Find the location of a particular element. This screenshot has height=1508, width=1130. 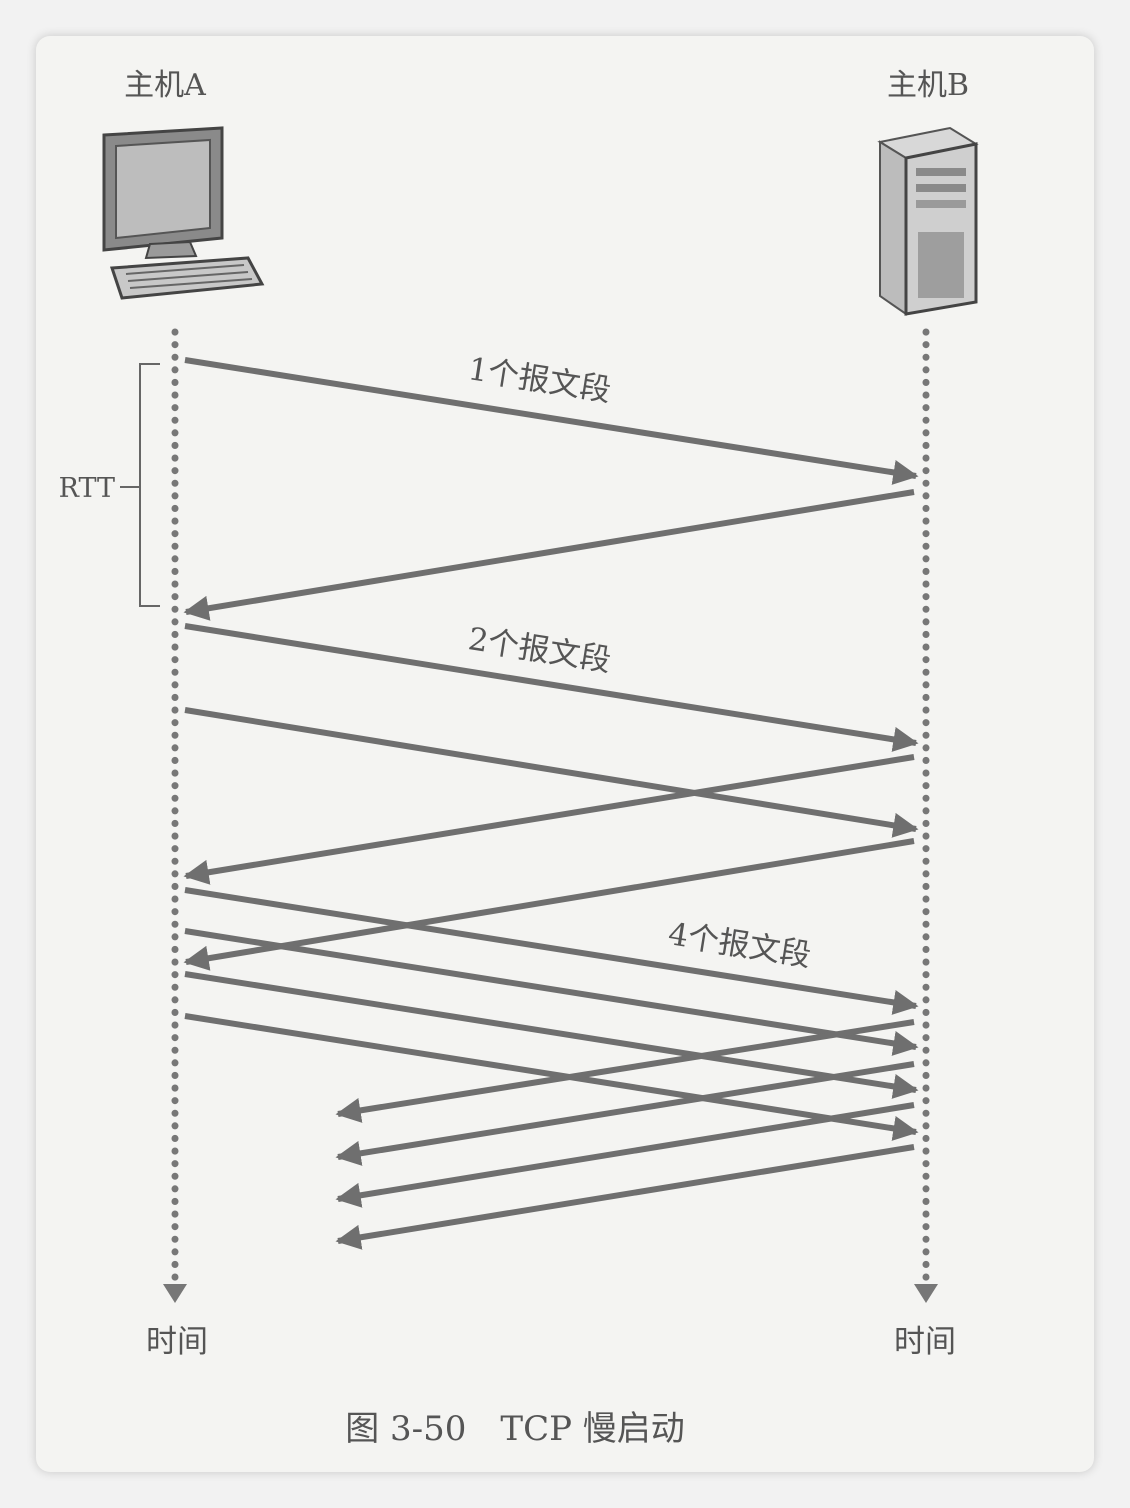

round-1: 1个报文段 is located at coordinates (551, 486).